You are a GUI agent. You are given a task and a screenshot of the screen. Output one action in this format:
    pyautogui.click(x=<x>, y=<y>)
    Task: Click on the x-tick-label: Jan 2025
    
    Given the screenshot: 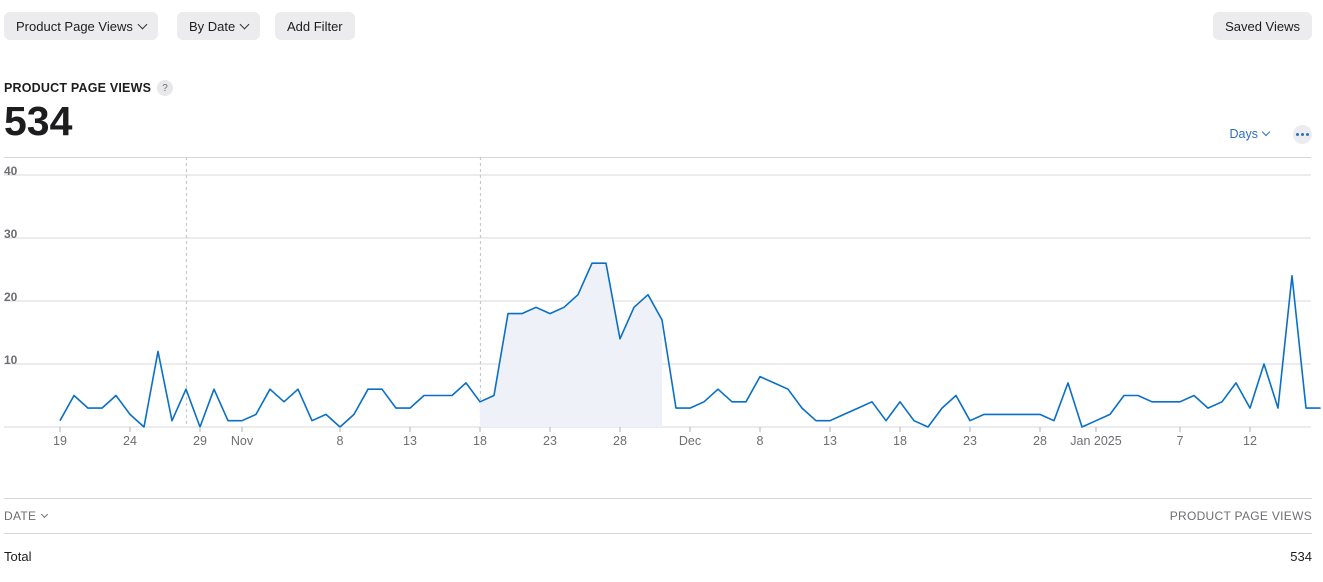 What is the action you would take?
    pyautogui.click(x=1095, y=441)
    